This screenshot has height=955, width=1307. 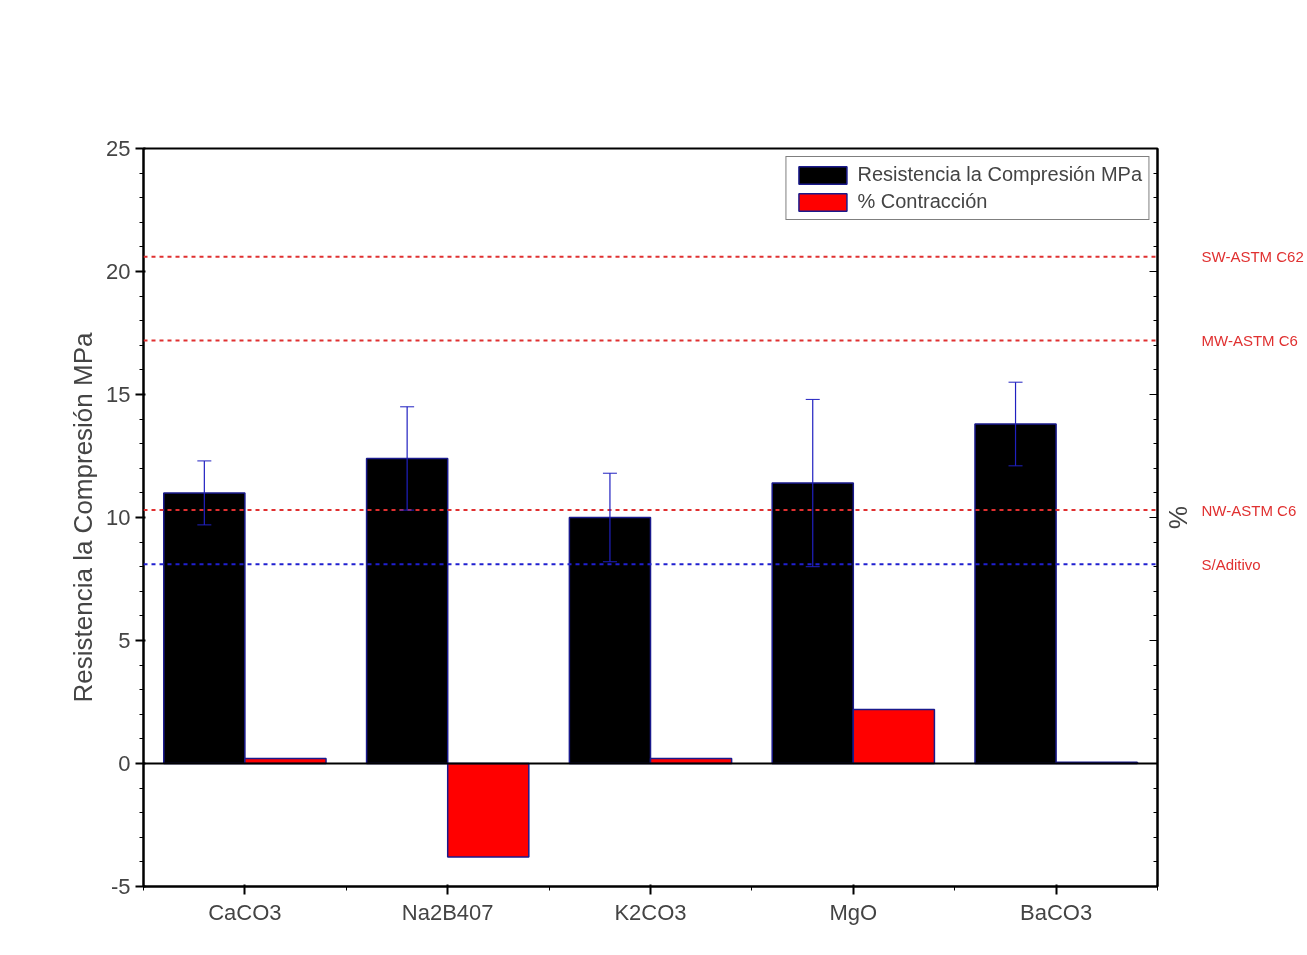 What do you see at coordinates (118, 271) in the screenshot?
I see `y-tick-label: 20` at bounding box center [118, 271].